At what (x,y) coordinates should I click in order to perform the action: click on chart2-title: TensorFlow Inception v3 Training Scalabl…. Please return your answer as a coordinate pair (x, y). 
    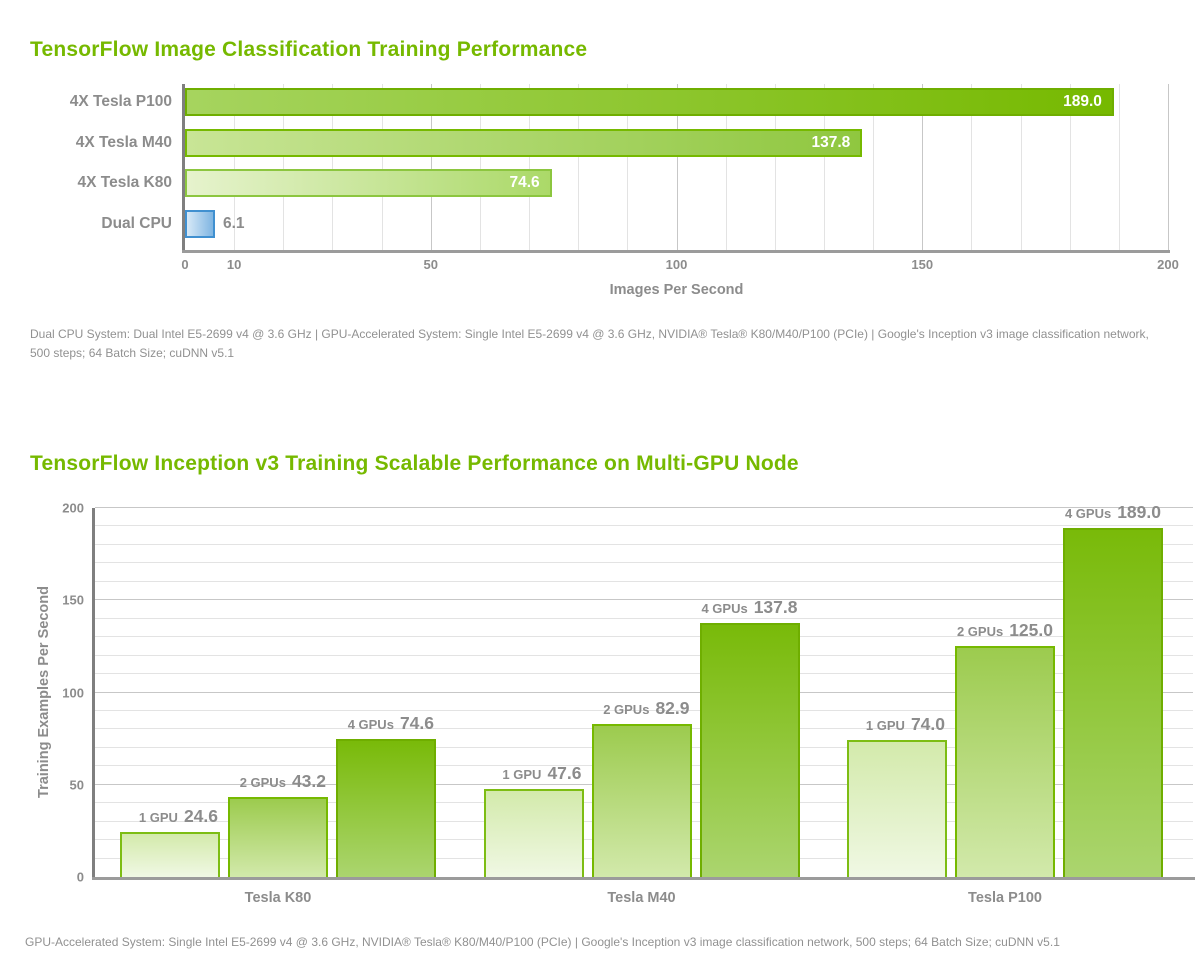
    Looking at the image, I should click on (414, 464).